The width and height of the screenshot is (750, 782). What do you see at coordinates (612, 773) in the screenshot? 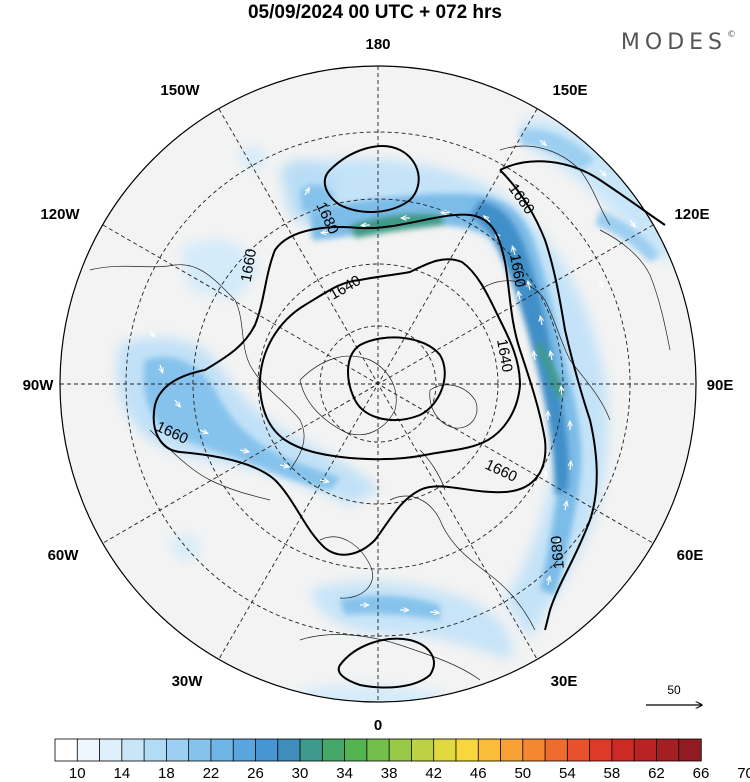
I see `colorbar-tick-label: 58` at bounding box center [612, 773].